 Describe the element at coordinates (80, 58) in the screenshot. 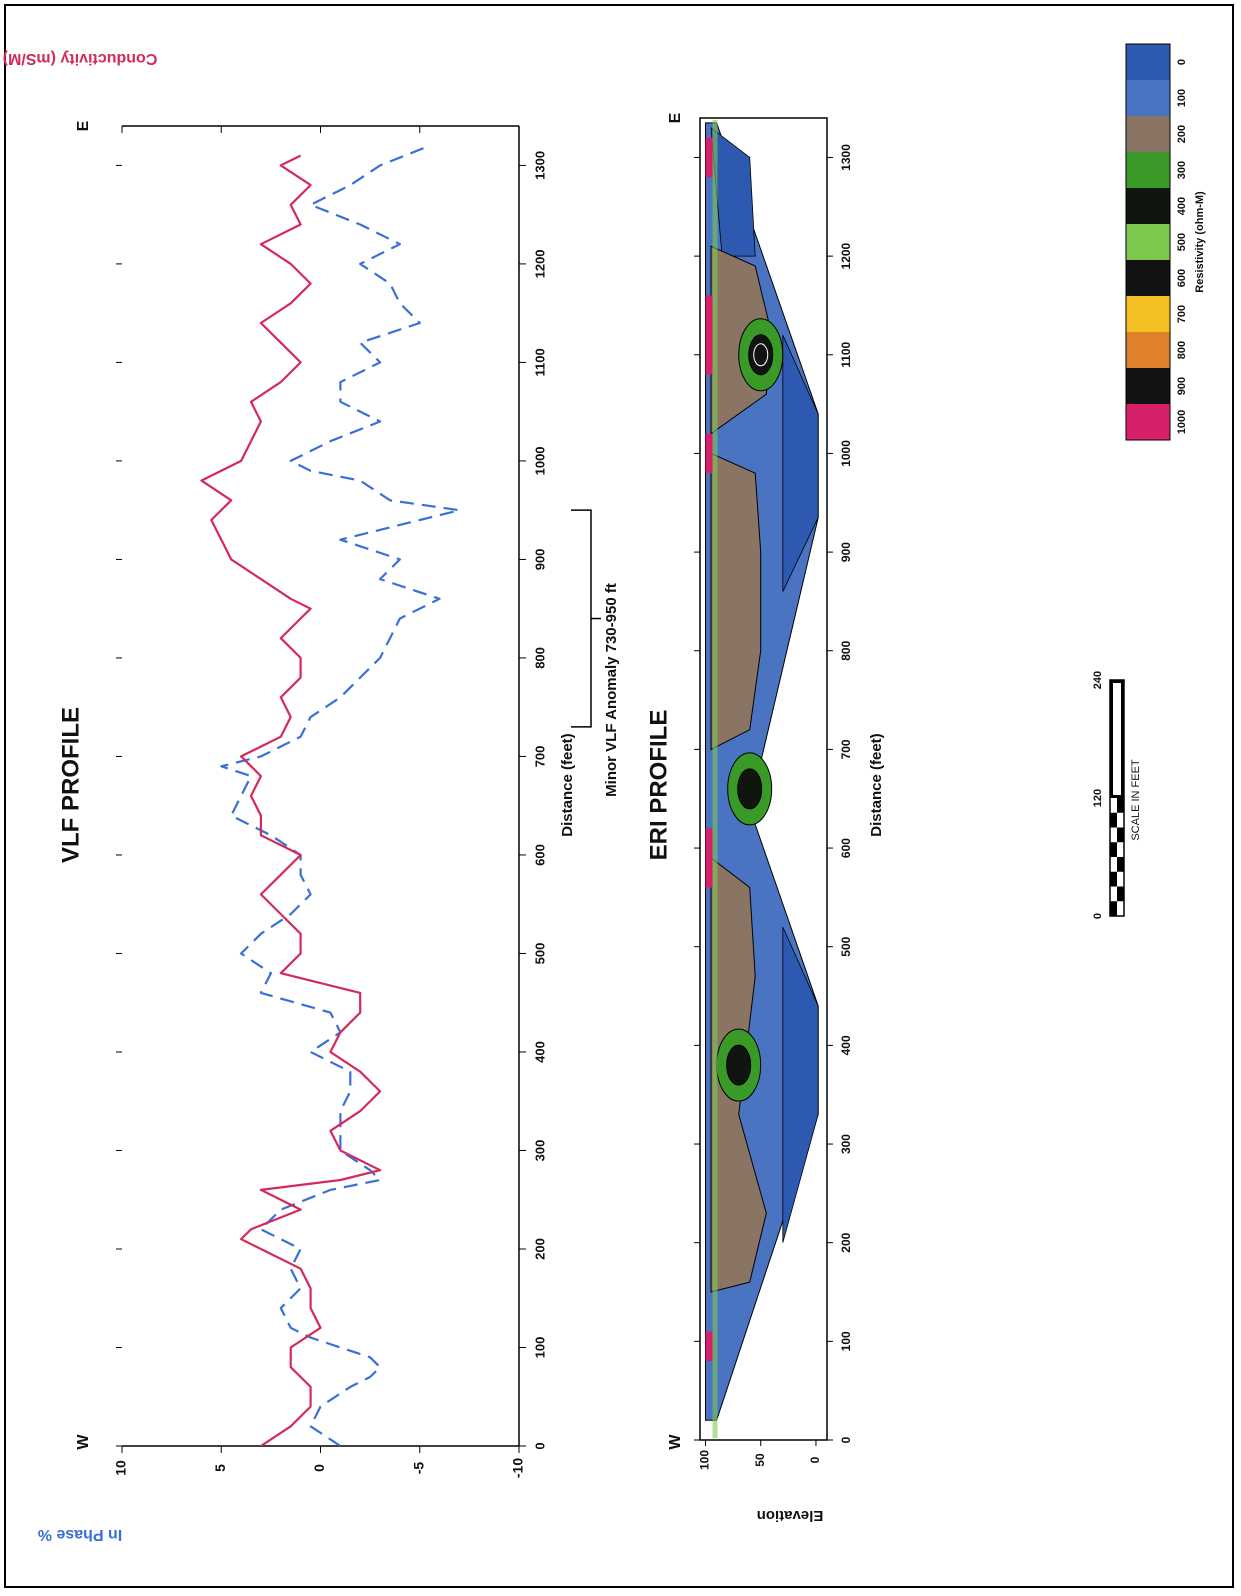

I see `vlf-y2label: Conductivity (mS/M)` at that location.